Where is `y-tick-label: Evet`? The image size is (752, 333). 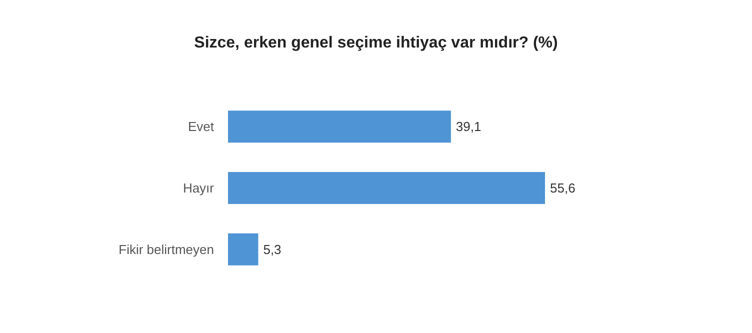 y-tick-label: Evet is located at coordinates (201, 126).